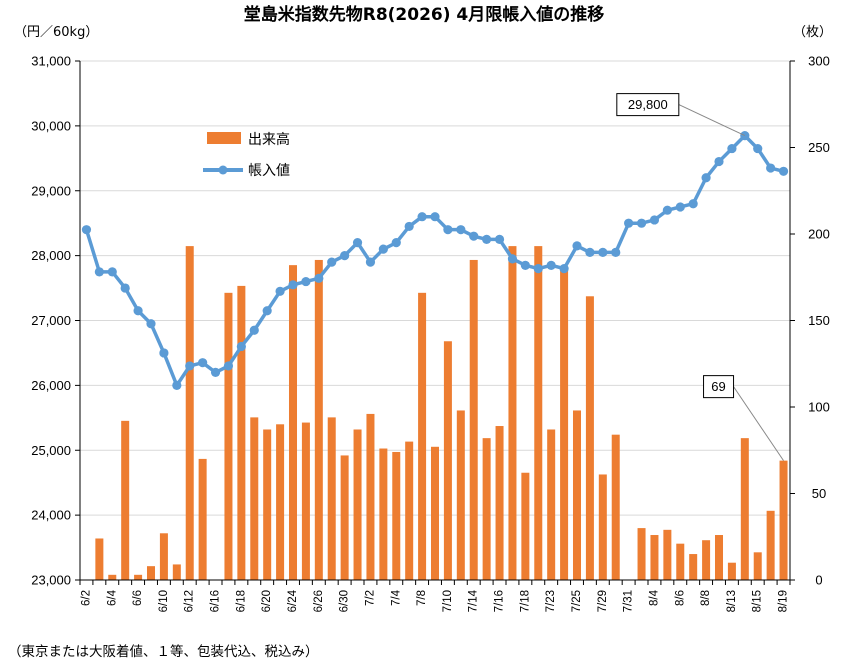 This screenshot has height=665, width=848. Describe the element at coordinates (818, 580) in the screenshot. I see `right-tick-label: 0` at that location.